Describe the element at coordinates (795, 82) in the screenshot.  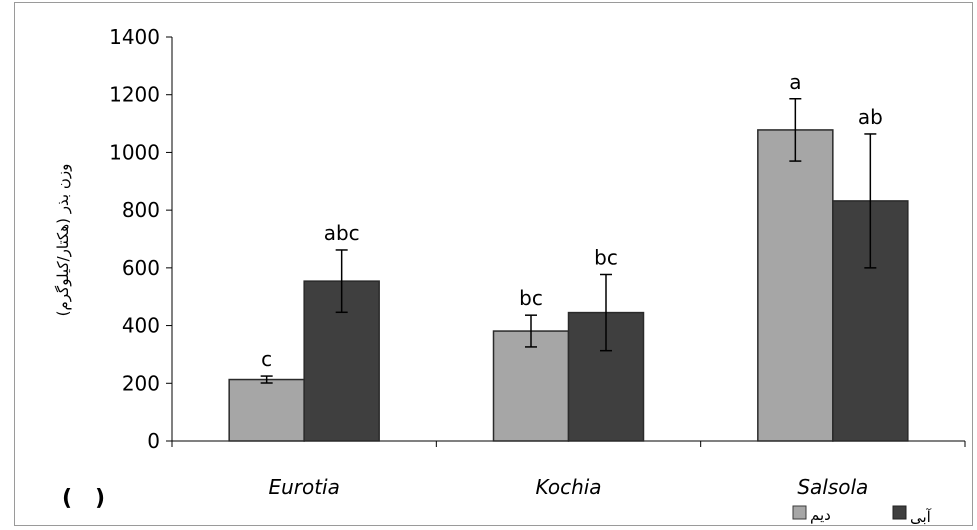
I see `significance-label: a` at that location.